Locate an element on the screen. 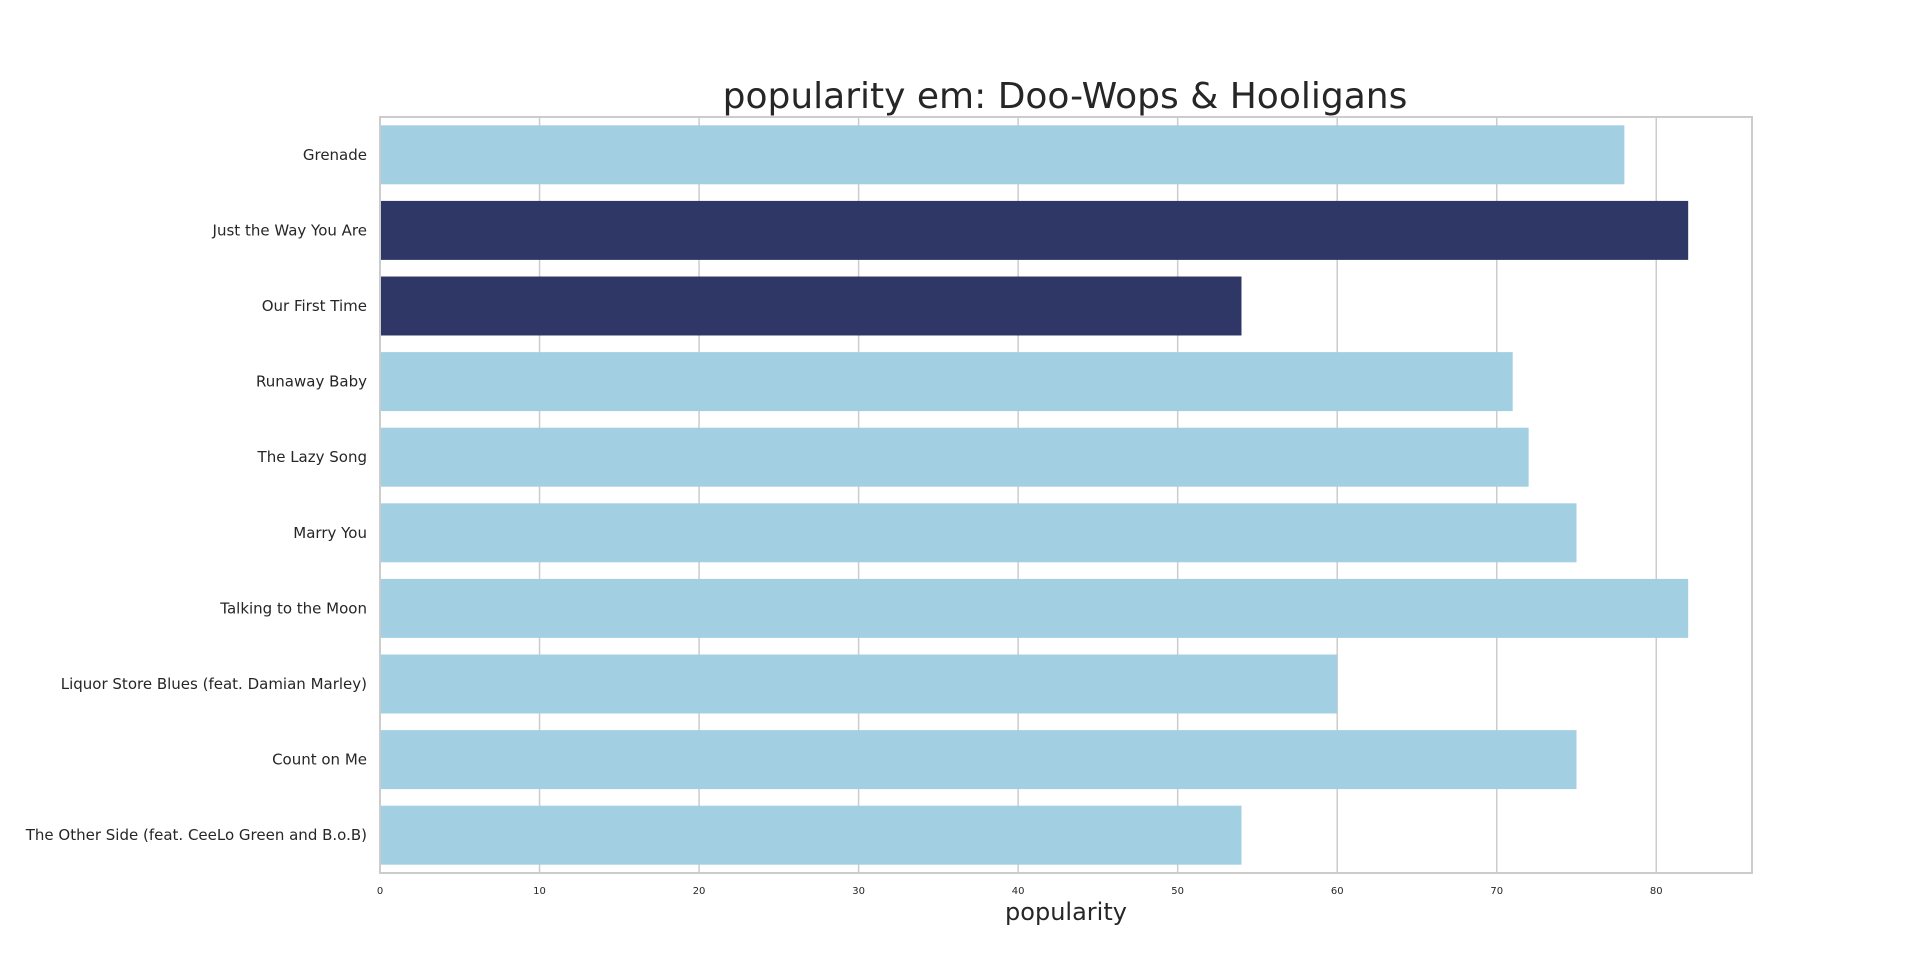 Image resolution: width=1920 pixels, height=967 pixels. x-tick-label: 10 is located at coordinates (539, 891).